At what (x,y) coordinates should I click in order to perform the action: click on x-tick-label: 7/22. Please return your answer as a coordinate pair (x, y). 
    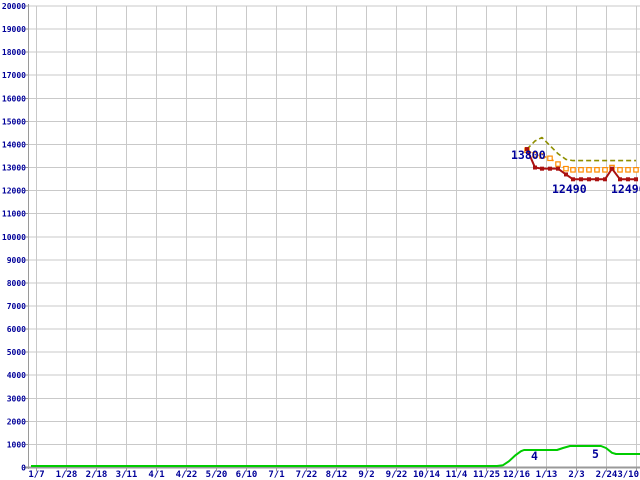
    Looking at the image, I should click on (307, 475).